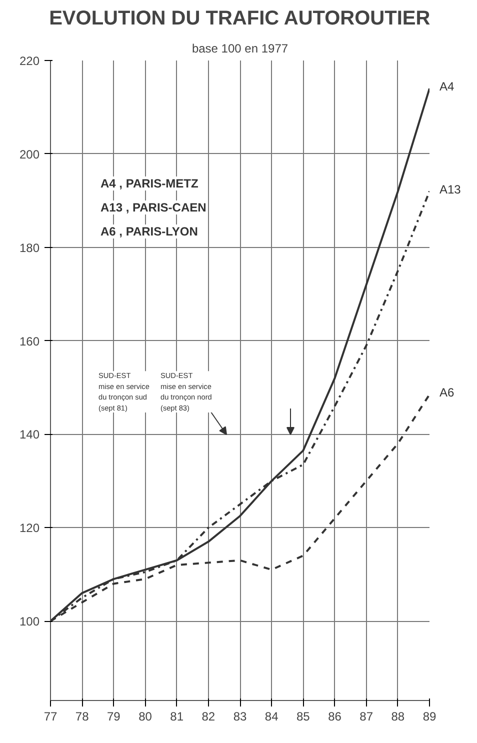  I want to click on series-label: A13, so click(451, 189).